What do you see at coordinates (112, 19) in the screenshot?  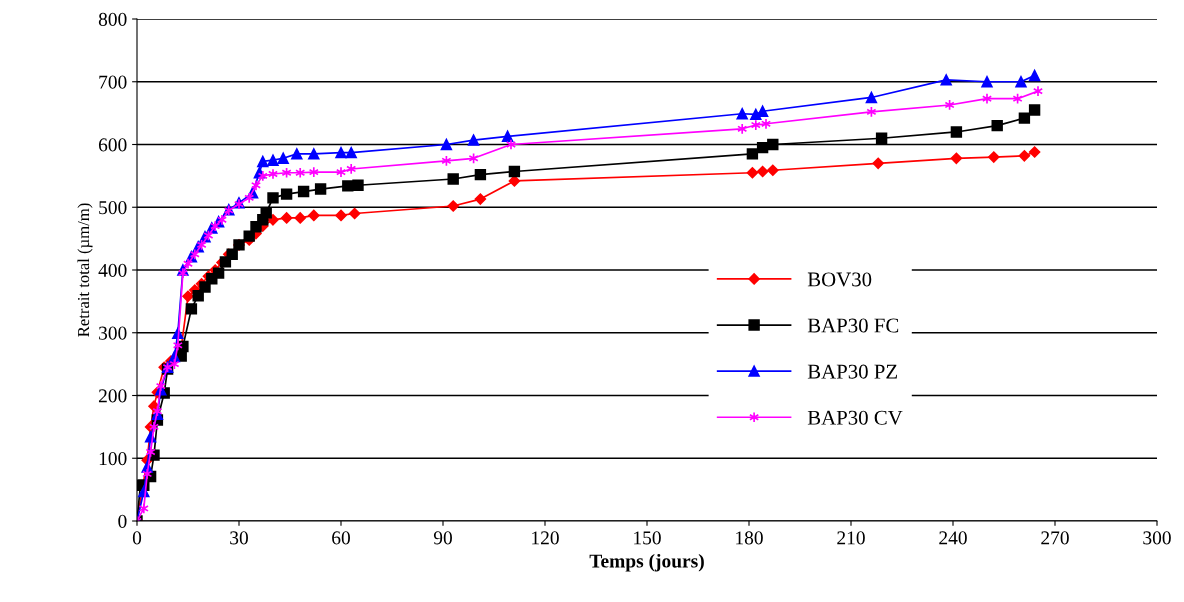 I see `y-tick-label: 800` at bounding box center [112, 19].